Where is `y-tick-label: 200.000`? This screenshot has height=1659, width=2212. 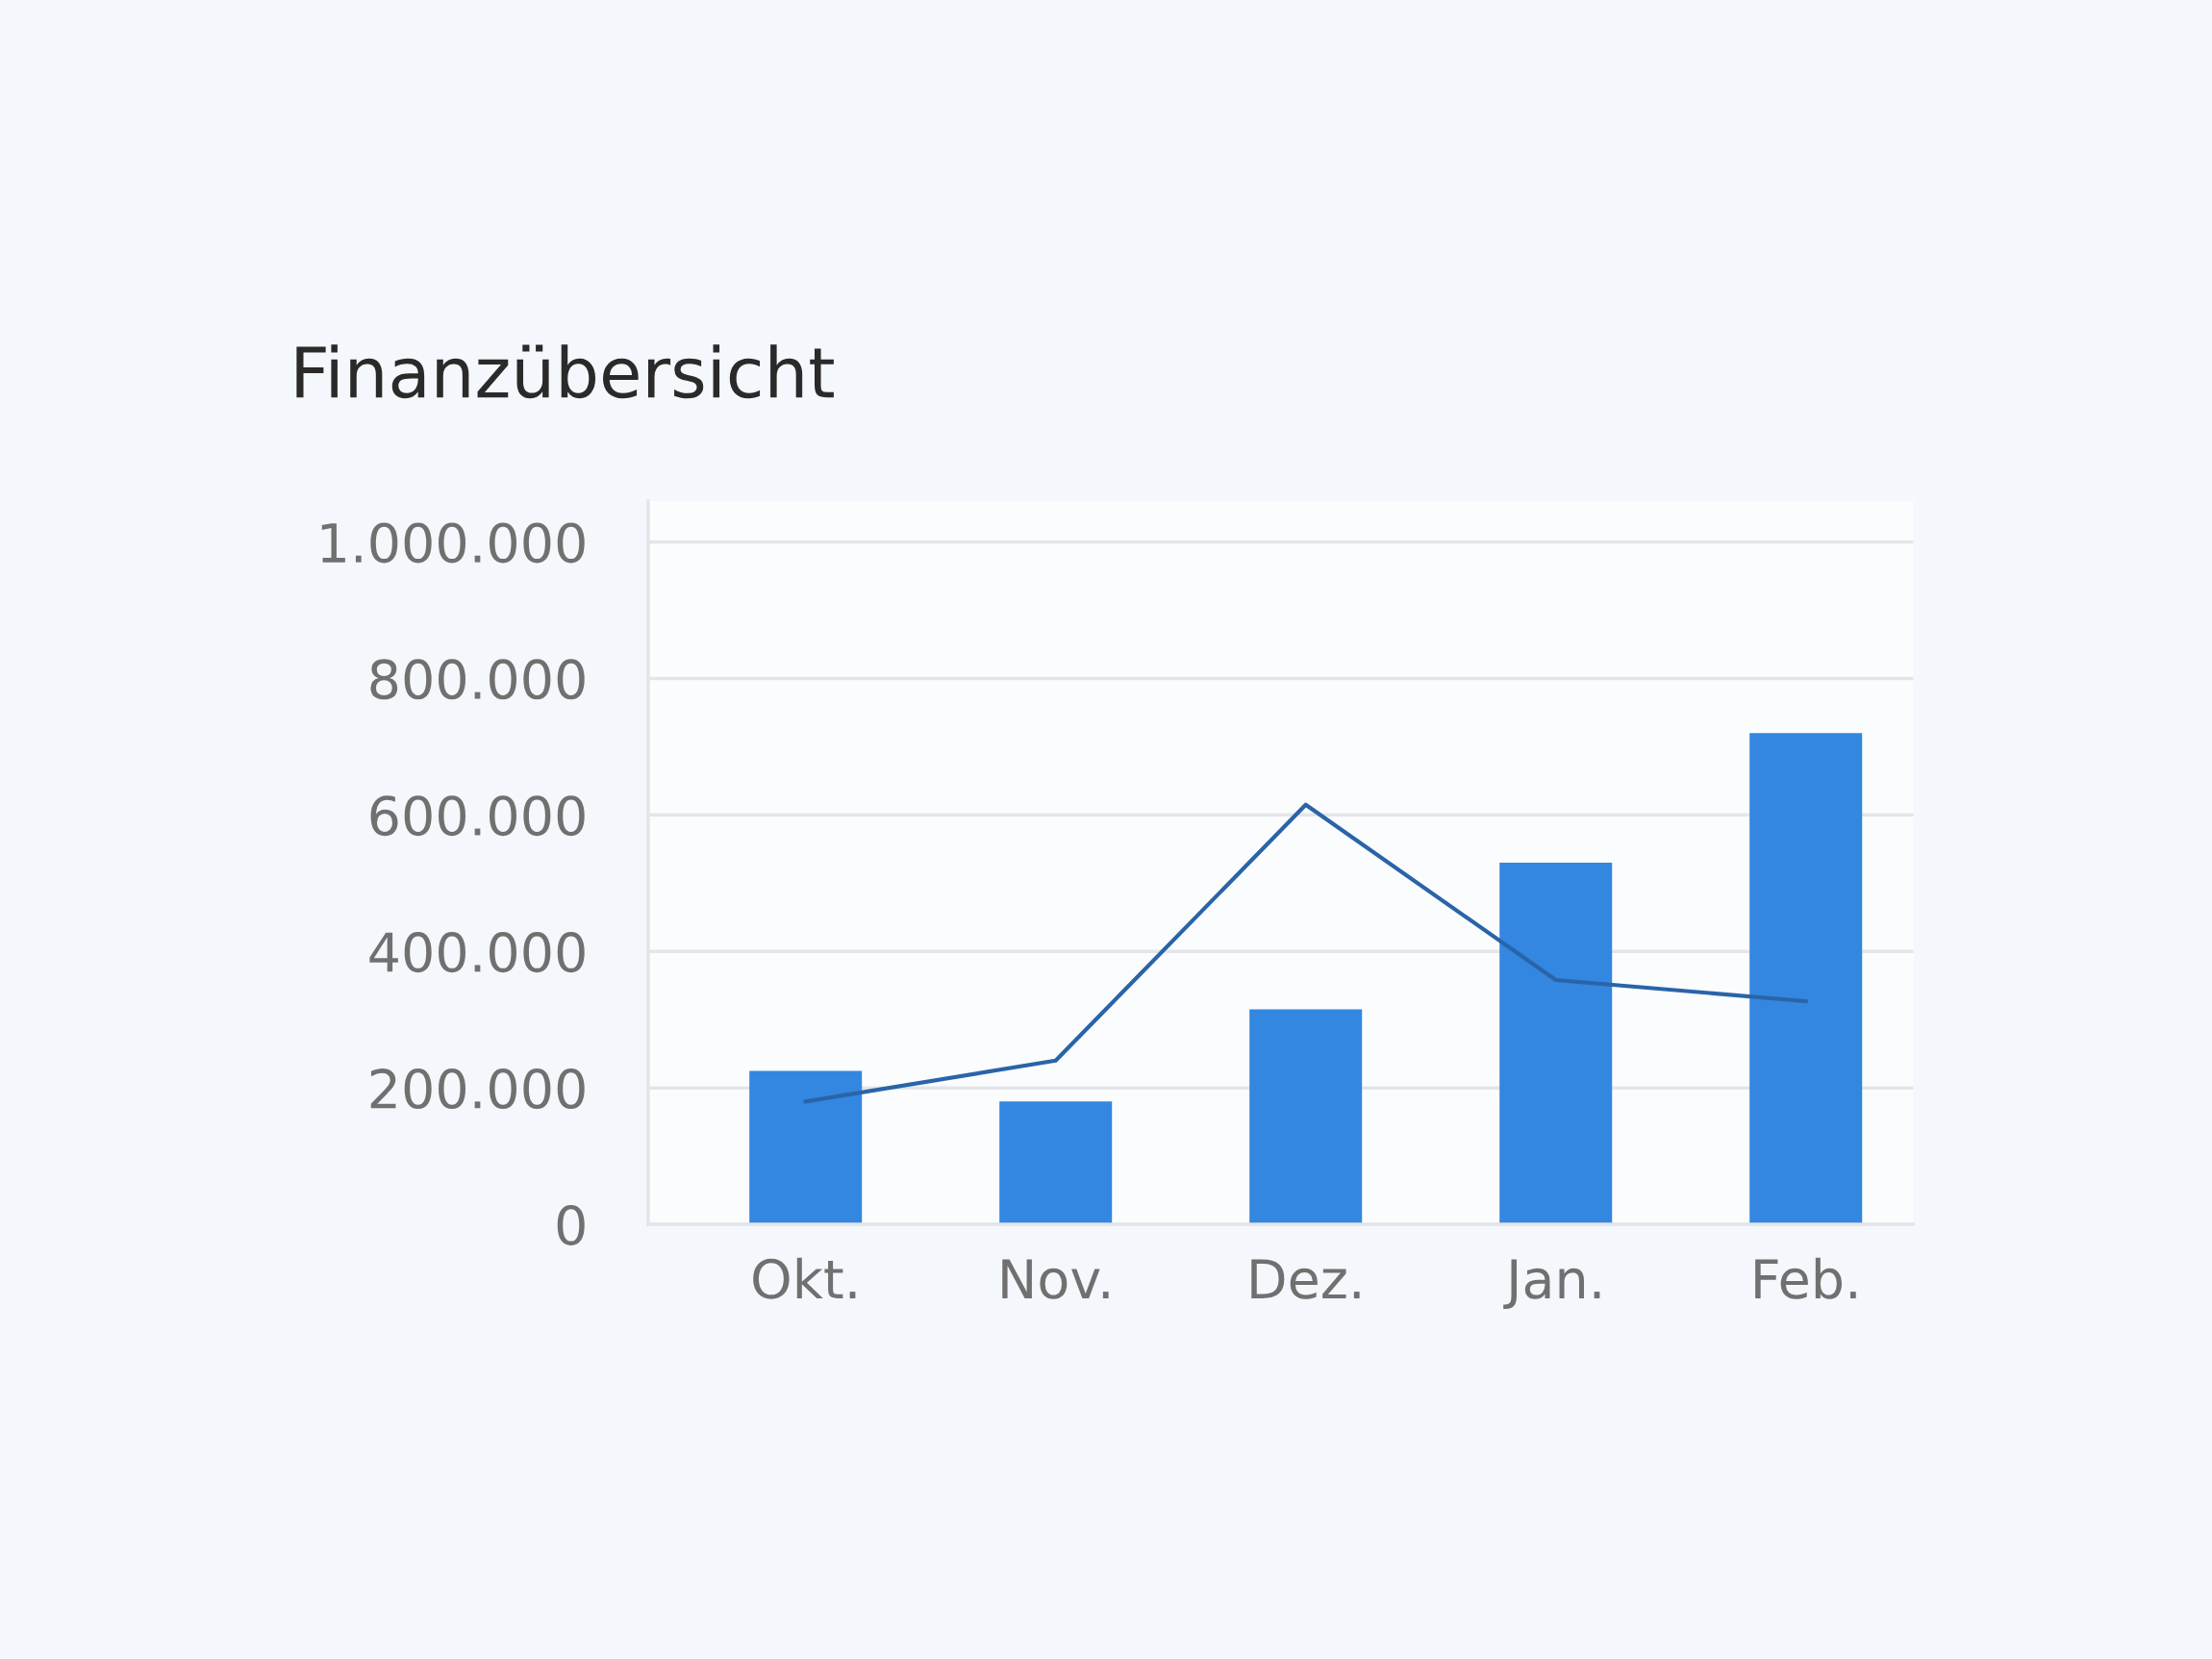 y-tick-label: 200.000 is located at coordinates (477, 1089).